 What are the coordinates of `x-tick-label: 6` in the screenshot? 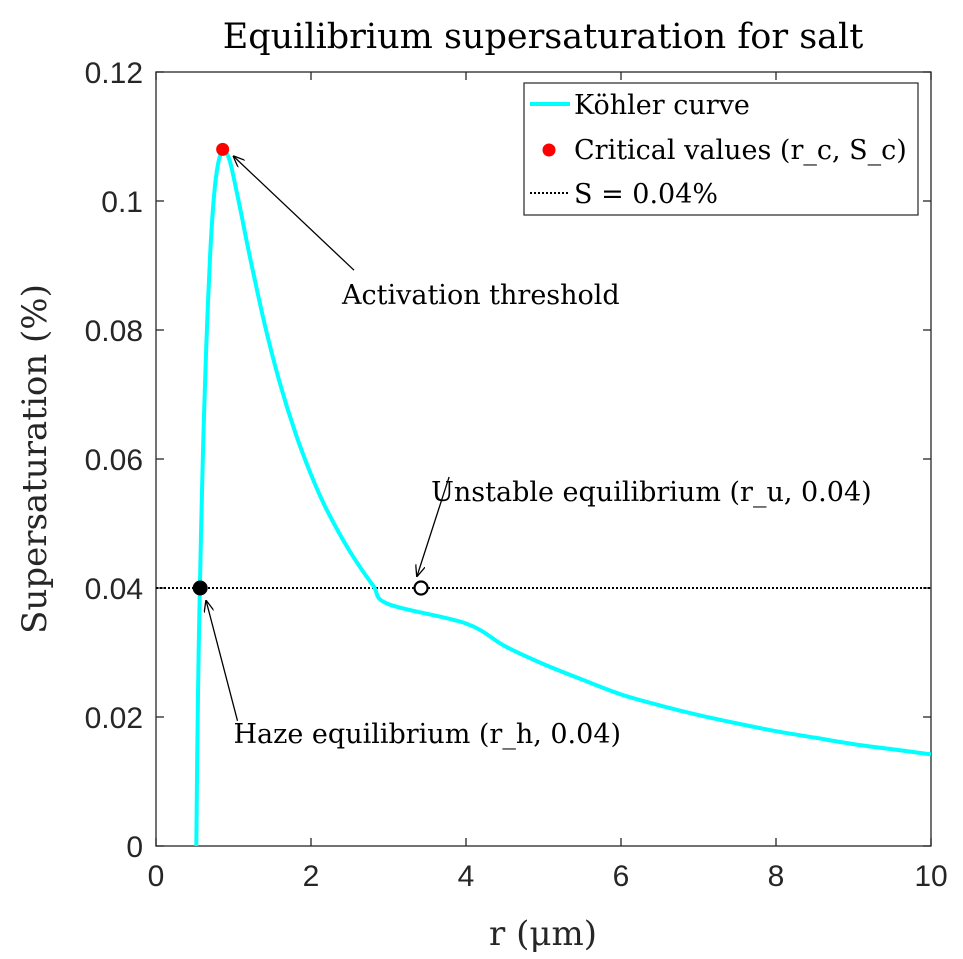 It's located at (621, 876).